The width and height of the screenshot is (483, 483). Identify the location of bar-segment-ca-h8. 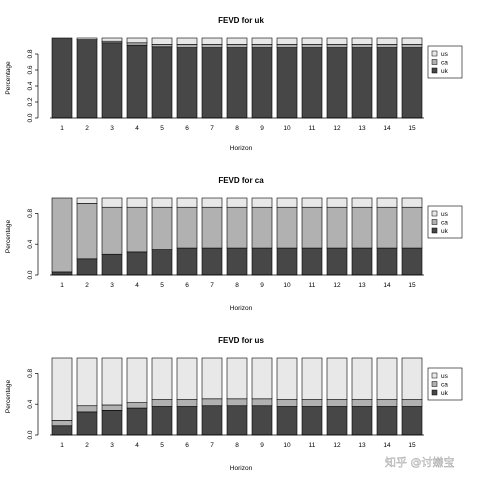
(237, 402).